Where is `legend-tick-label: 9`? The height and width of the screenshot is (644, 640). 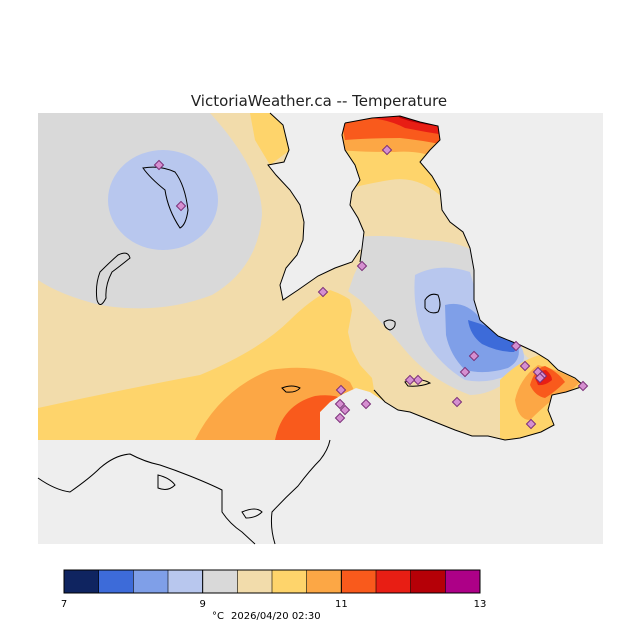
legend-tick-label: 9 is located at coordinates (202, 604).